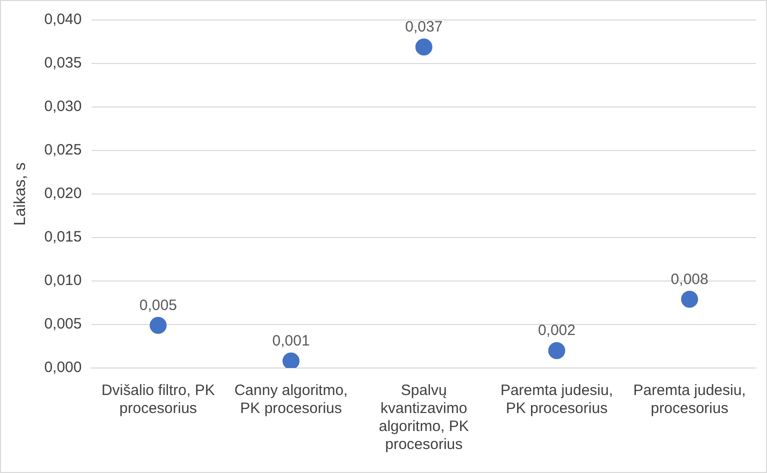 This screenshot has height=473, width=767. I want to click on x-tick-label: Spalvų kvantizavimo algoritmo, PK procesorius, so click(423, 418).